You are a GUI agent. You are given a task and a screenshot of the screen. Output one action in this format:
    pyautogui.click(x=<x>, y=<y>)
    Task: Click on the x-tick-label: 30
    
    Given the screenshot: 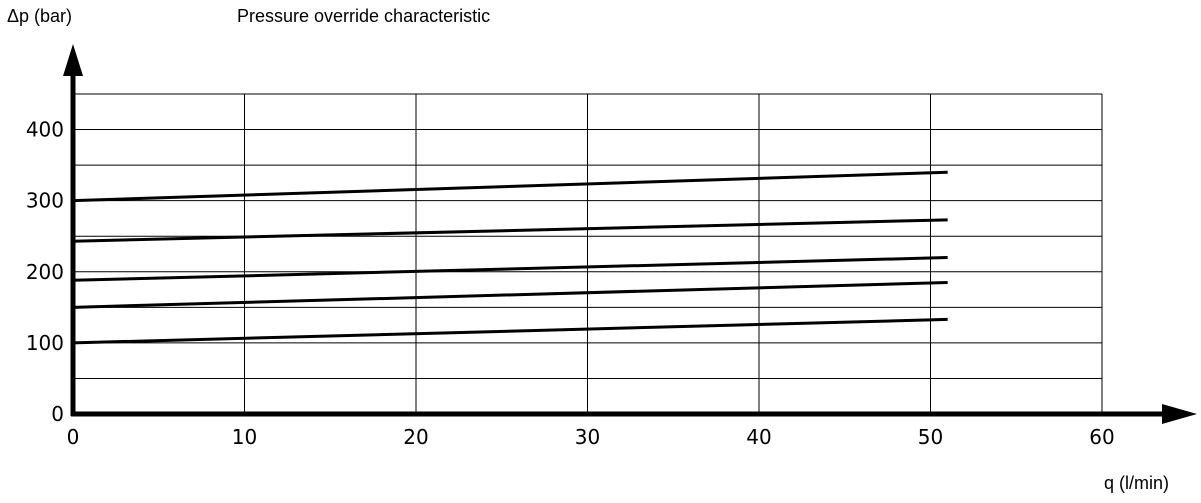 What is the action you would take?
    pyautogui.click(x=587, y=437)
    